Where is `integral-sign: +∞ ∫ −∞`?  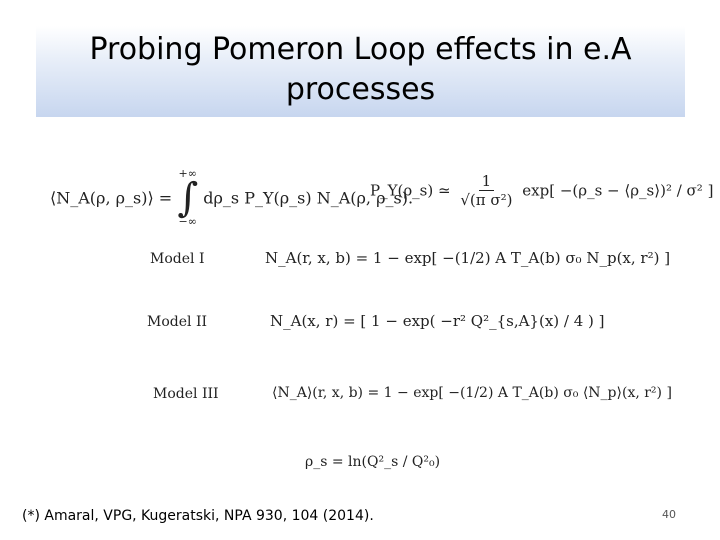 integral-sign: +∞ ∫ −∞ is located at coordinates (188, 197).